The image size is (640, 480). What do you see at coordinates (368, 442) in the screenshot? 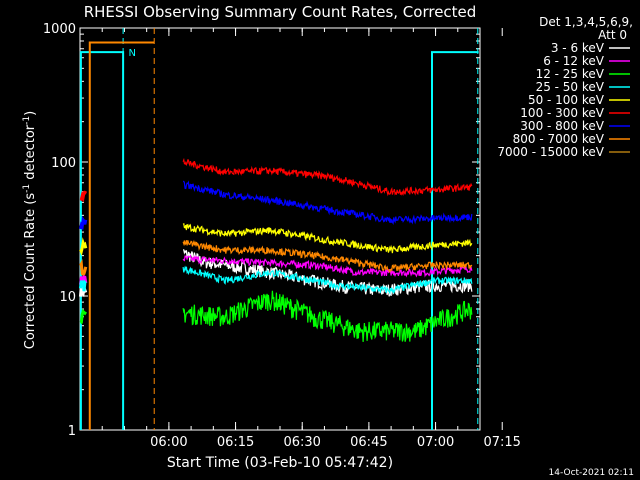
I see `x-tick-label: 06:45` at bounding box center [368, 442].